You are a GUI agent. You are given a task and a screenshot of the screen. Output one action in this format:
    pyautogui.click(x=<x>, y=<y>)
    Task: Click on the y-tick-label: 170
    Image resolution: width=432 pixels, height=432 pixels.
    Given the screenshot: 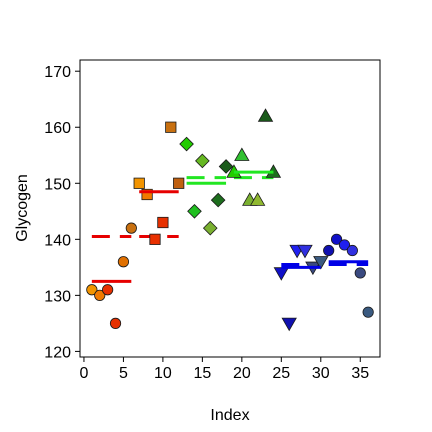 What is the action you would take?
    pyautogui.click(x=57, y=72)
    